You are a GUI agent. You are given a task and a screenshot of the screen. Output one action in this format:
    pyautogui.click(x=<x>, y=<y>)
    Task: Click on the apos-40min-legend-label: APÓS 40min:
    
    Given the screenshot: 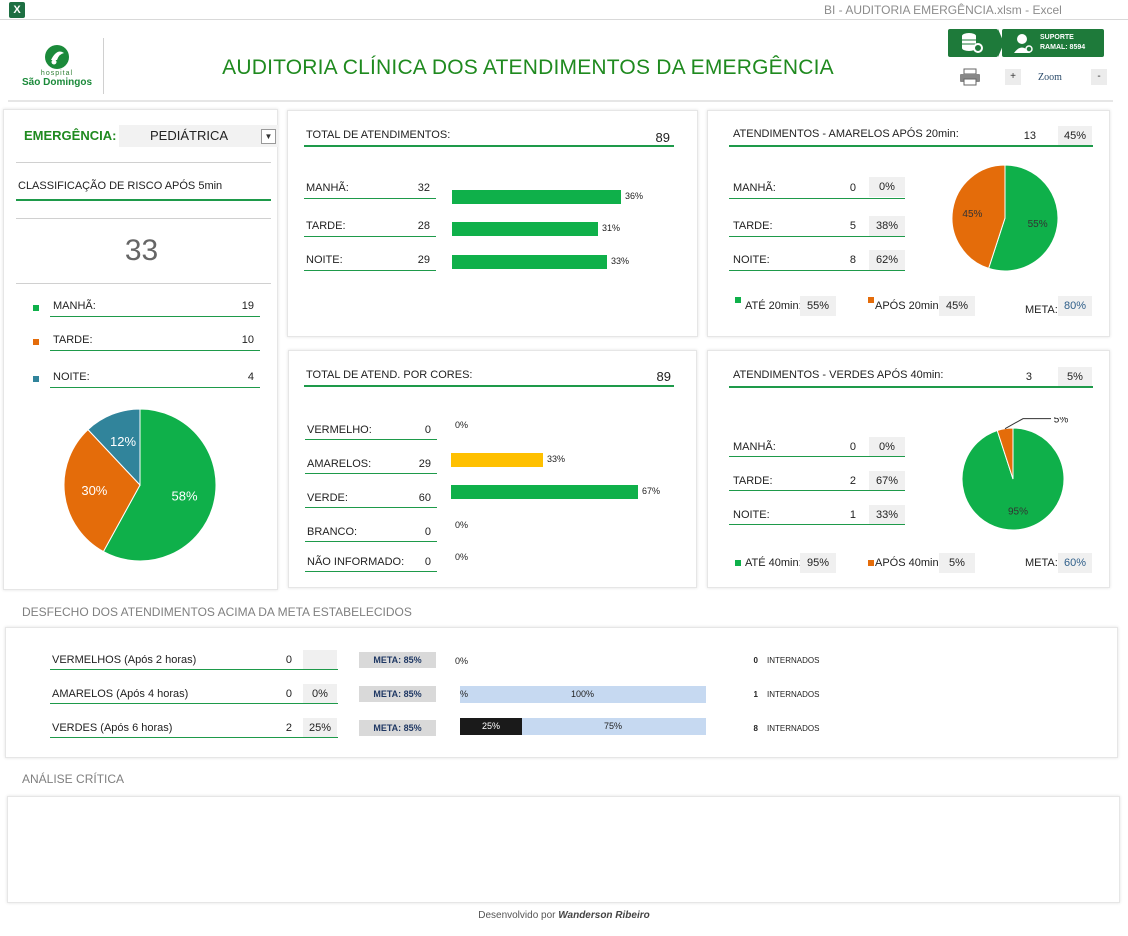 What is the action you would take?
    pyautogui.click(x=908, y=563)
    